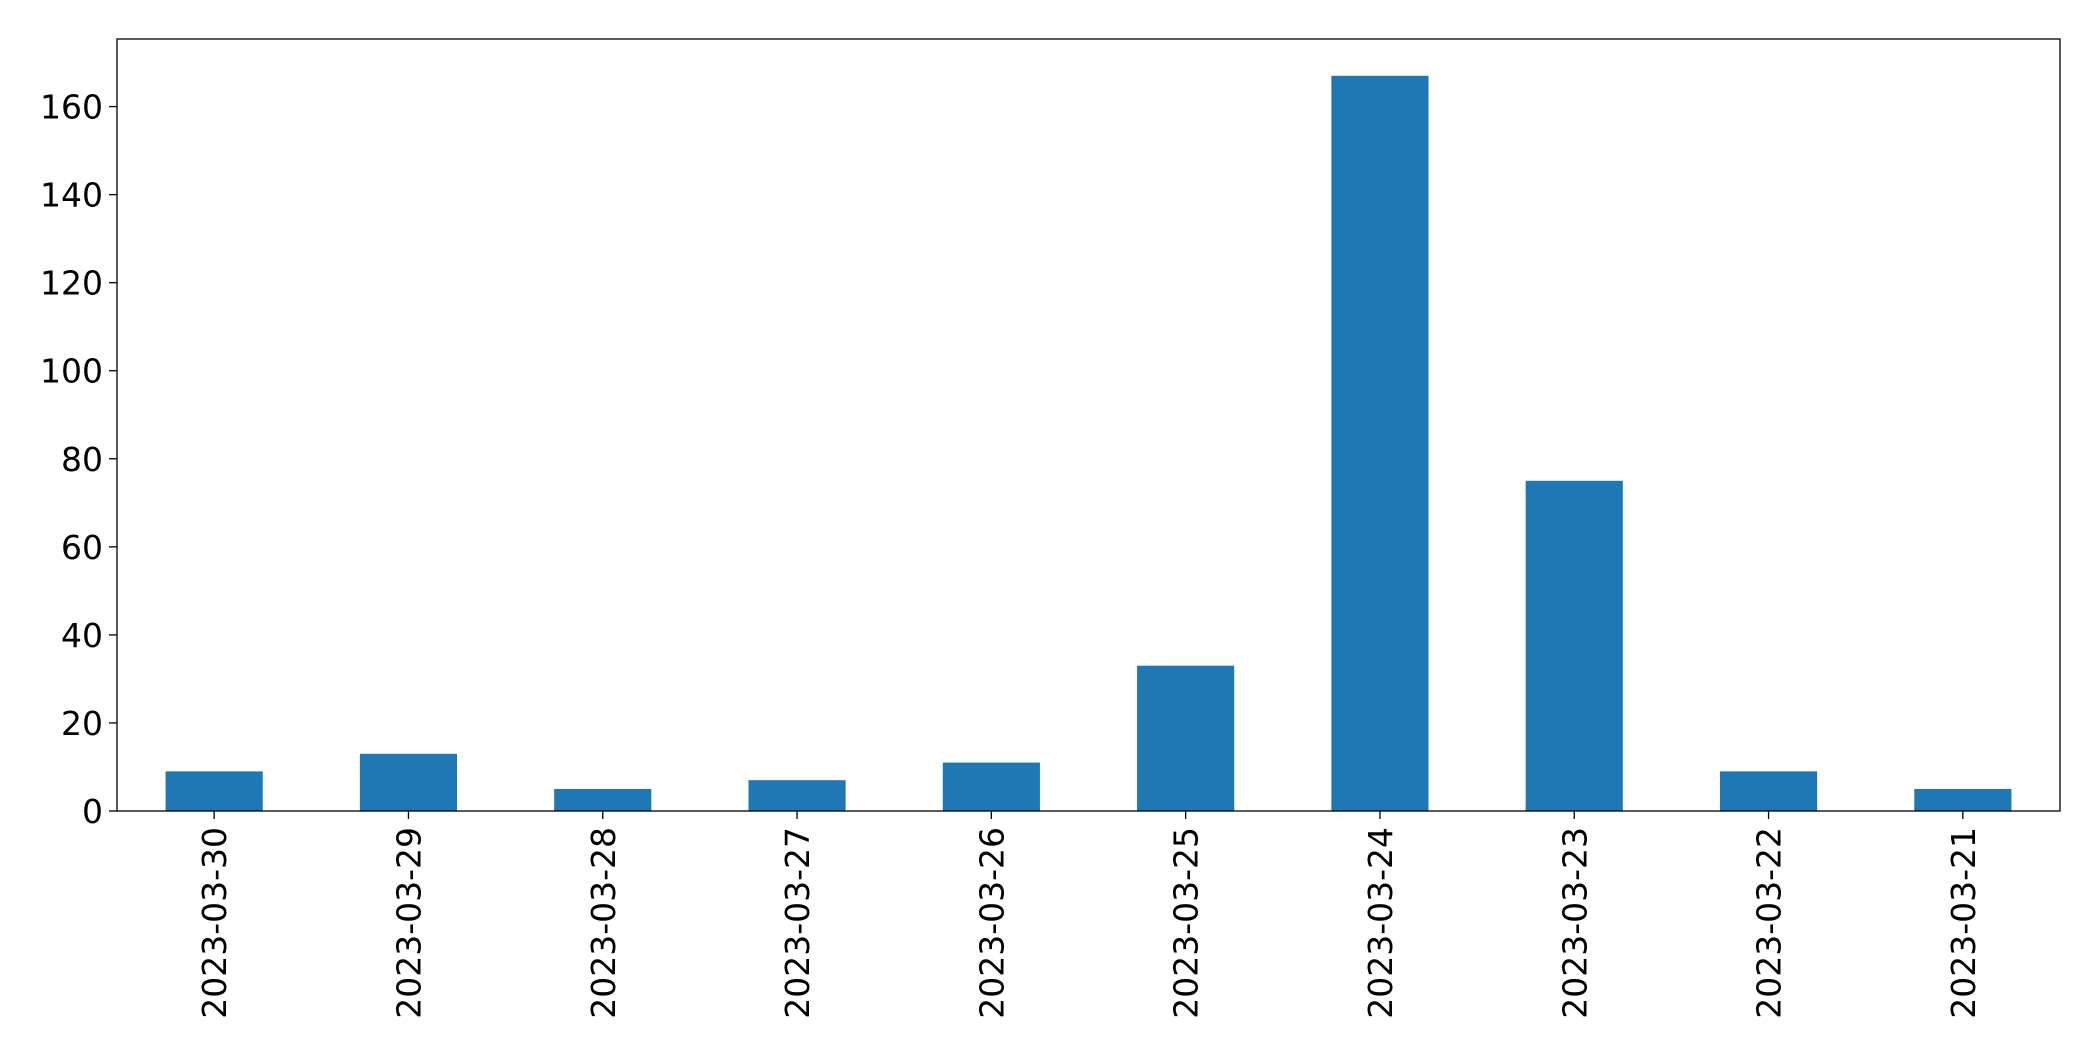 The image size is (2093, 1061). What do you see at coordinates (214, 923) in the screenshot?
I see `x-tick-label: 2023-03-30` at bounding box center [214, 923].